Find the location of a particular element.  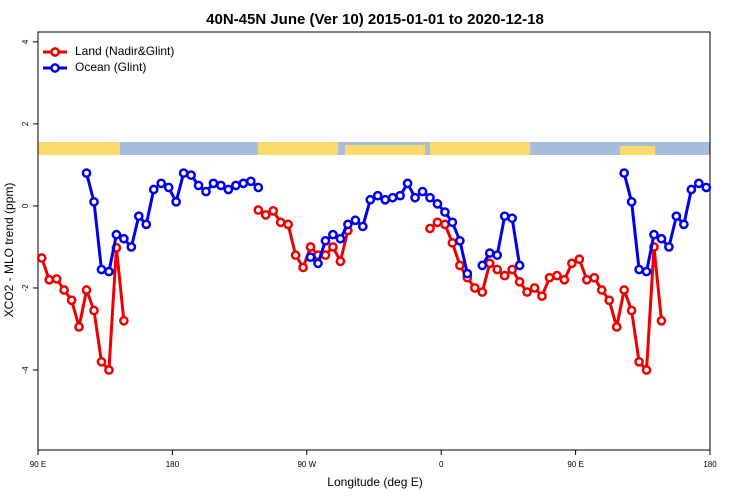

legend-label: Land (Nadir&Glint) is located at coordinates (124, 51).